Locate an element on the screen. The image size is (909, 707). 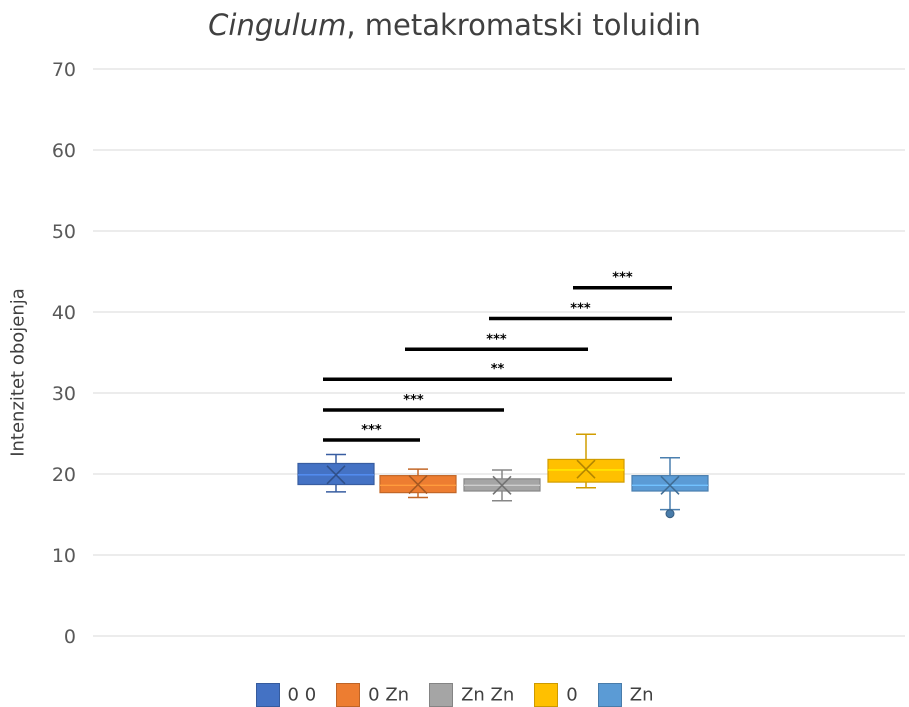
significance-bar-5: *** is located at coordinates (580, 311).